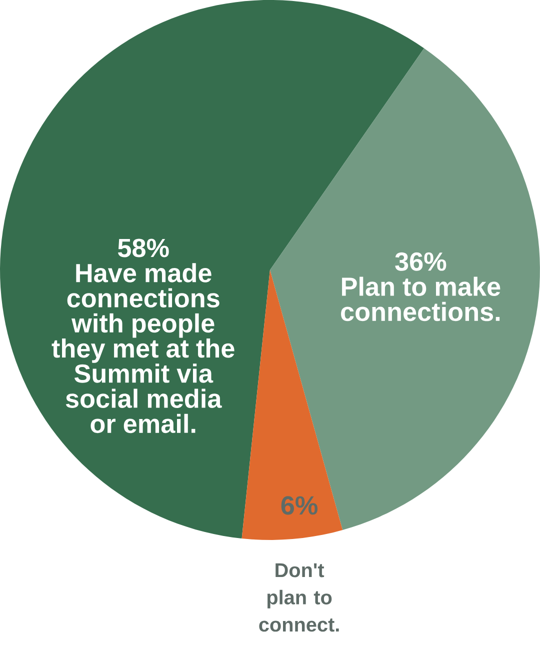  What do you see at coordinates (299, 505) in the screenshot?
I see `data-label: 6%` at bounding box center [299, 505].